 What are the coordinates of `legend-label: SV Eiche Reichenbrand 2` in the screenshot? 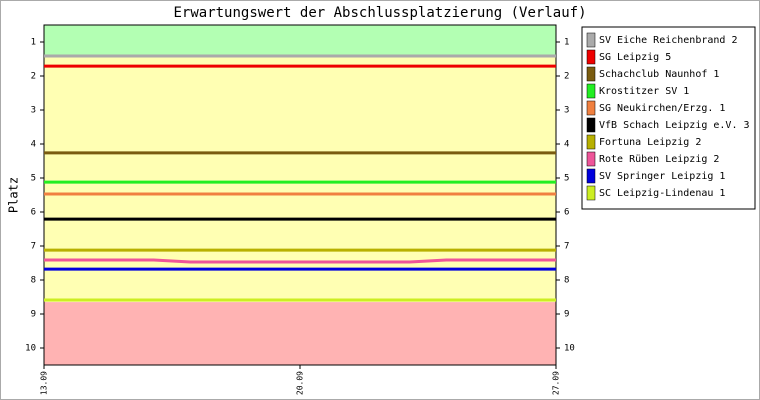 It's located at (668, 40).